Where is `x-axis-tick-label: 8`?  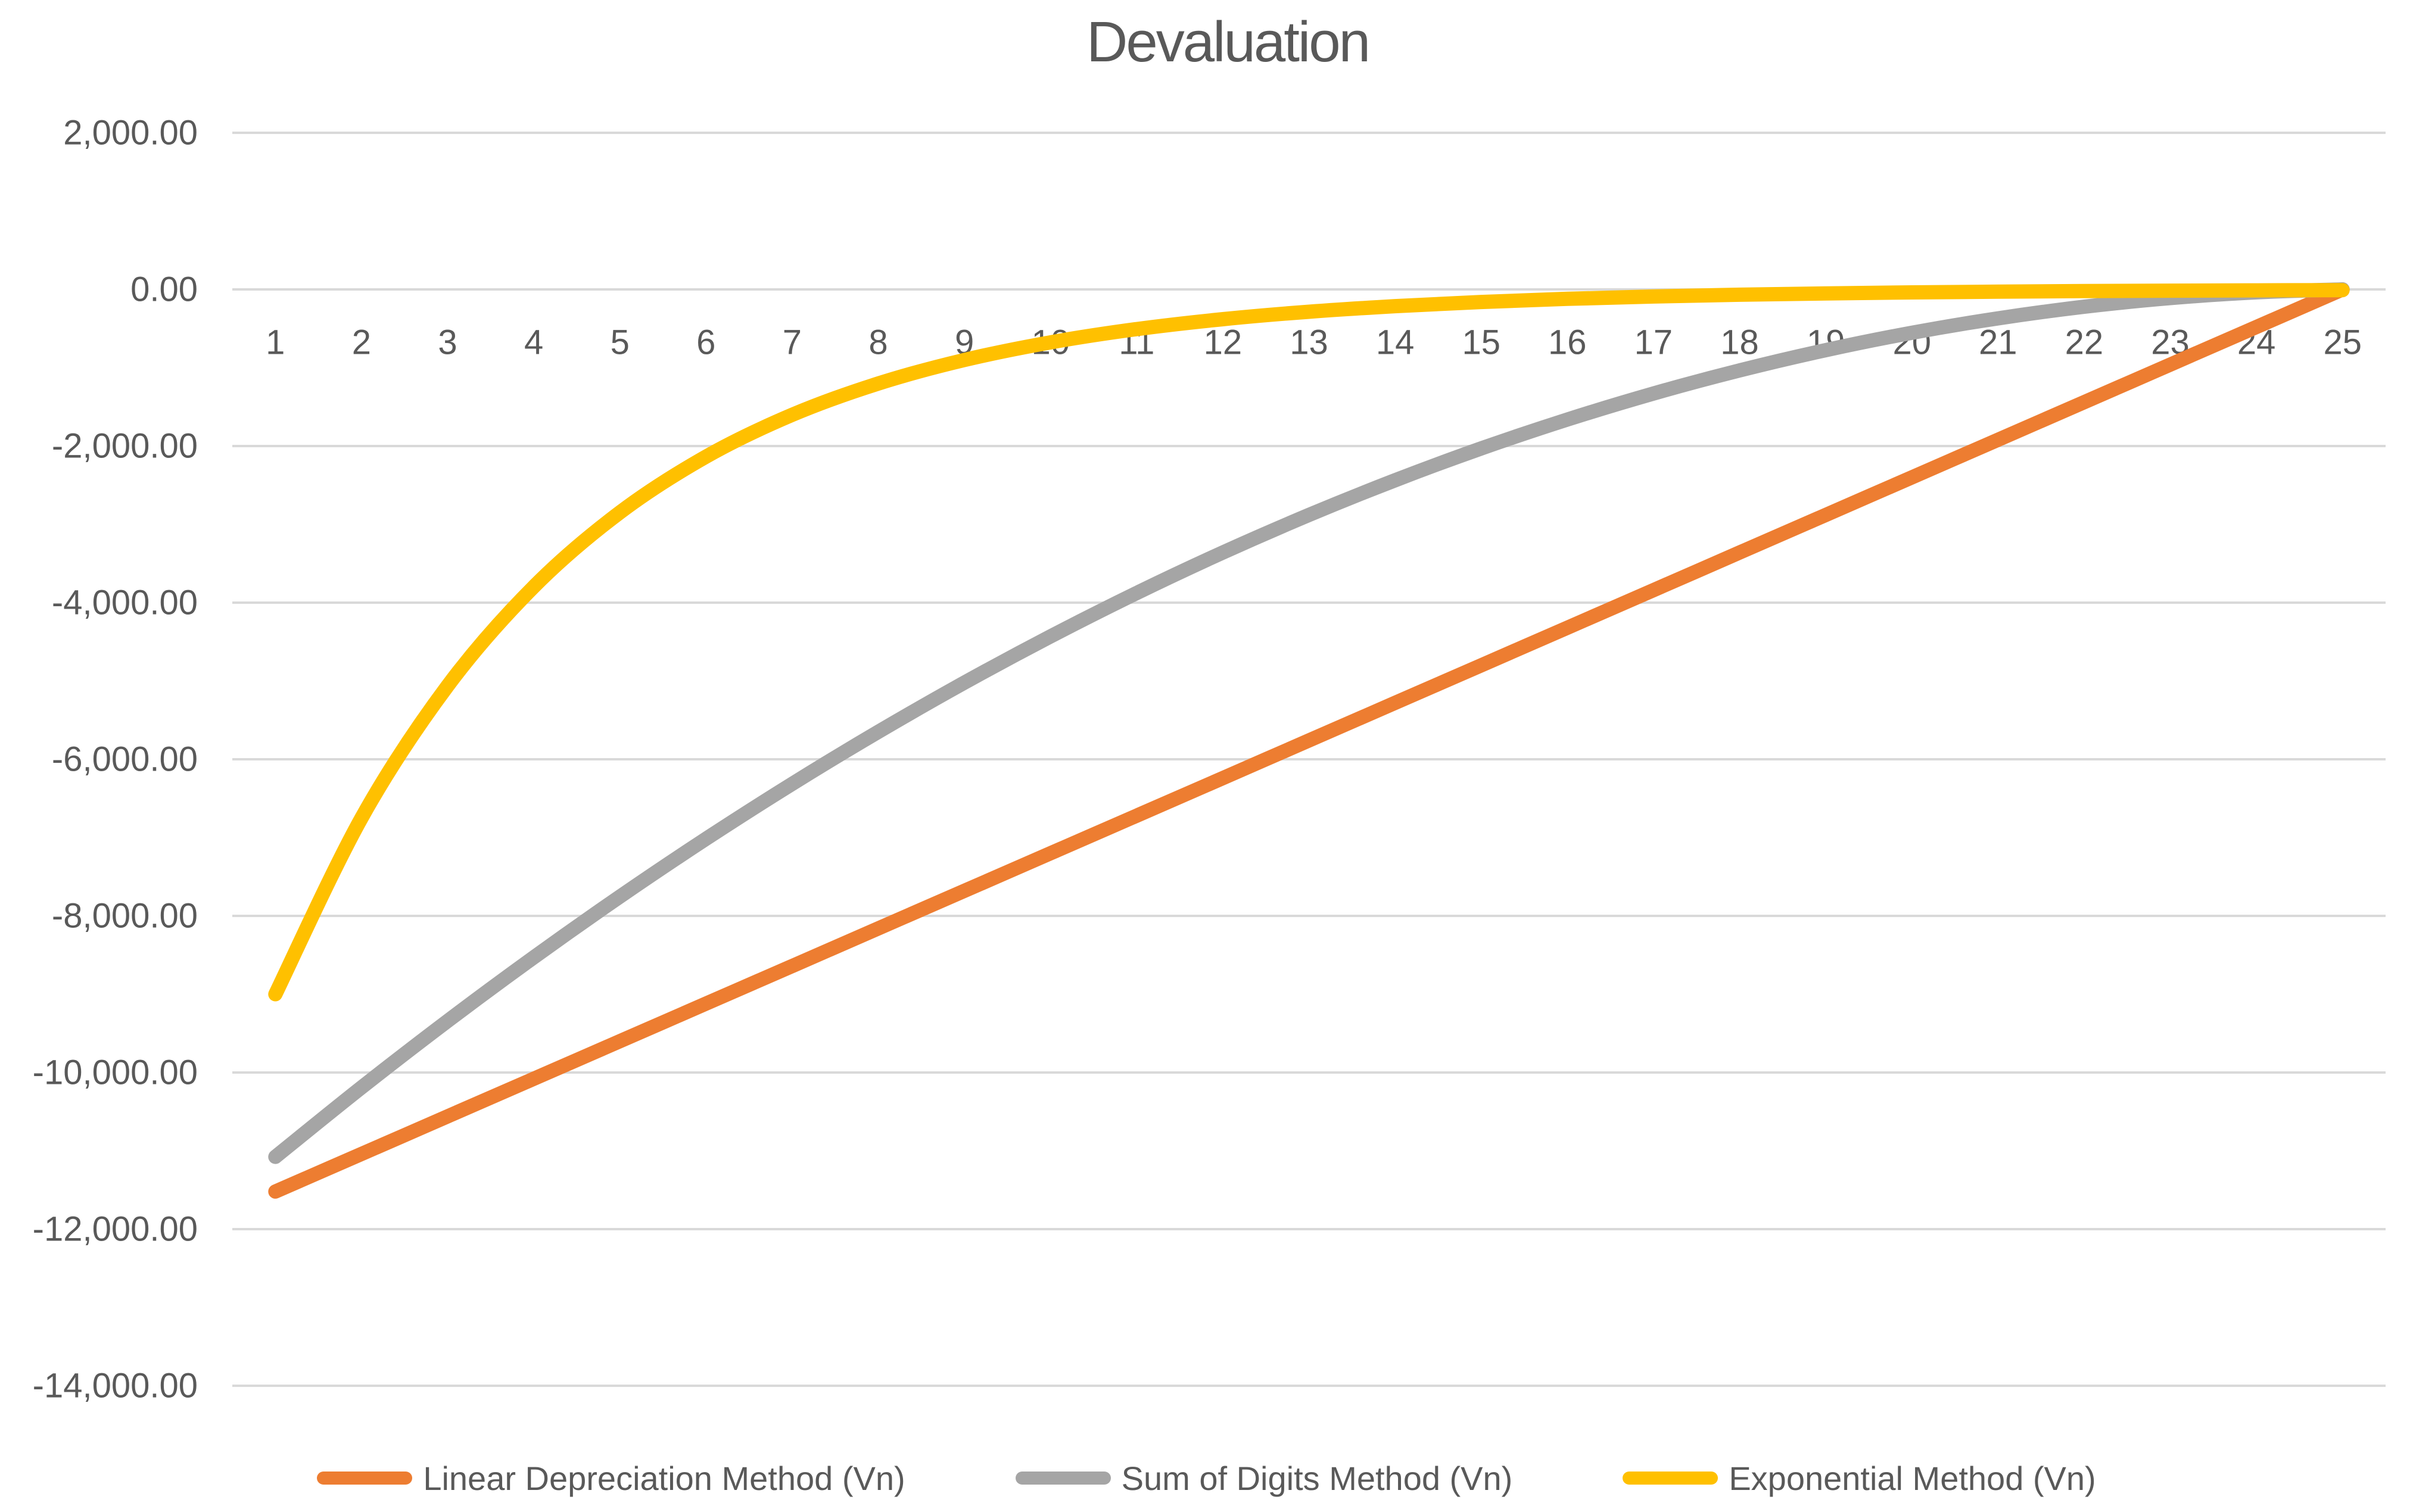
x-axis-tick-label: 8 is located at coordinates (878, 342).